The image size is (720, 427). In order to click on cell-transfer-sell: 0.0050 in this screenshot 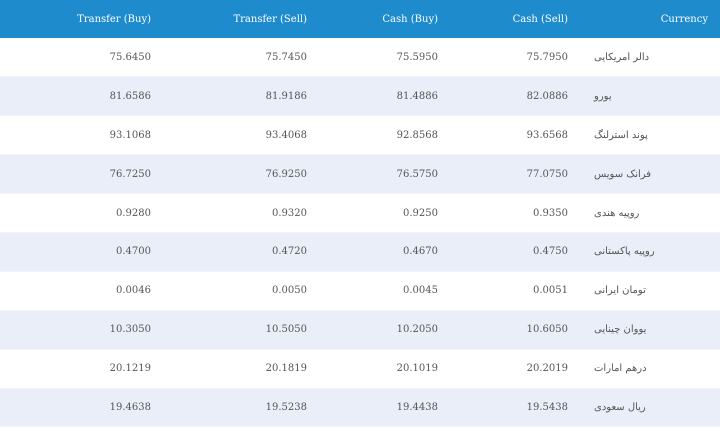, I will do `click(249, 291)`.